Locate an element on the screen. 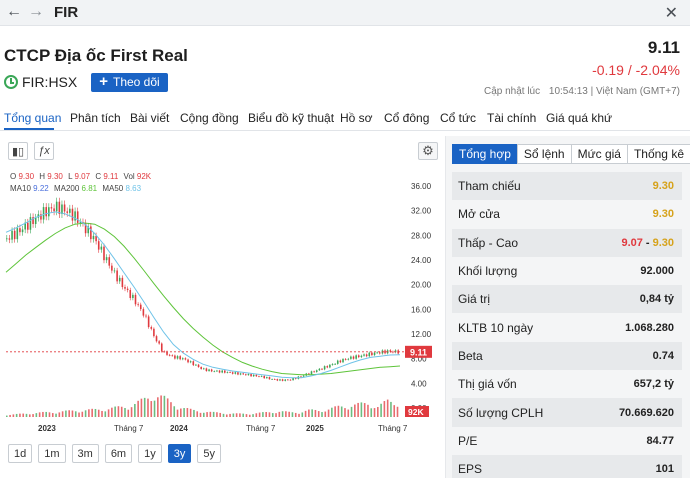  range-3y-button: 3y is located at coordinates (179, 453).